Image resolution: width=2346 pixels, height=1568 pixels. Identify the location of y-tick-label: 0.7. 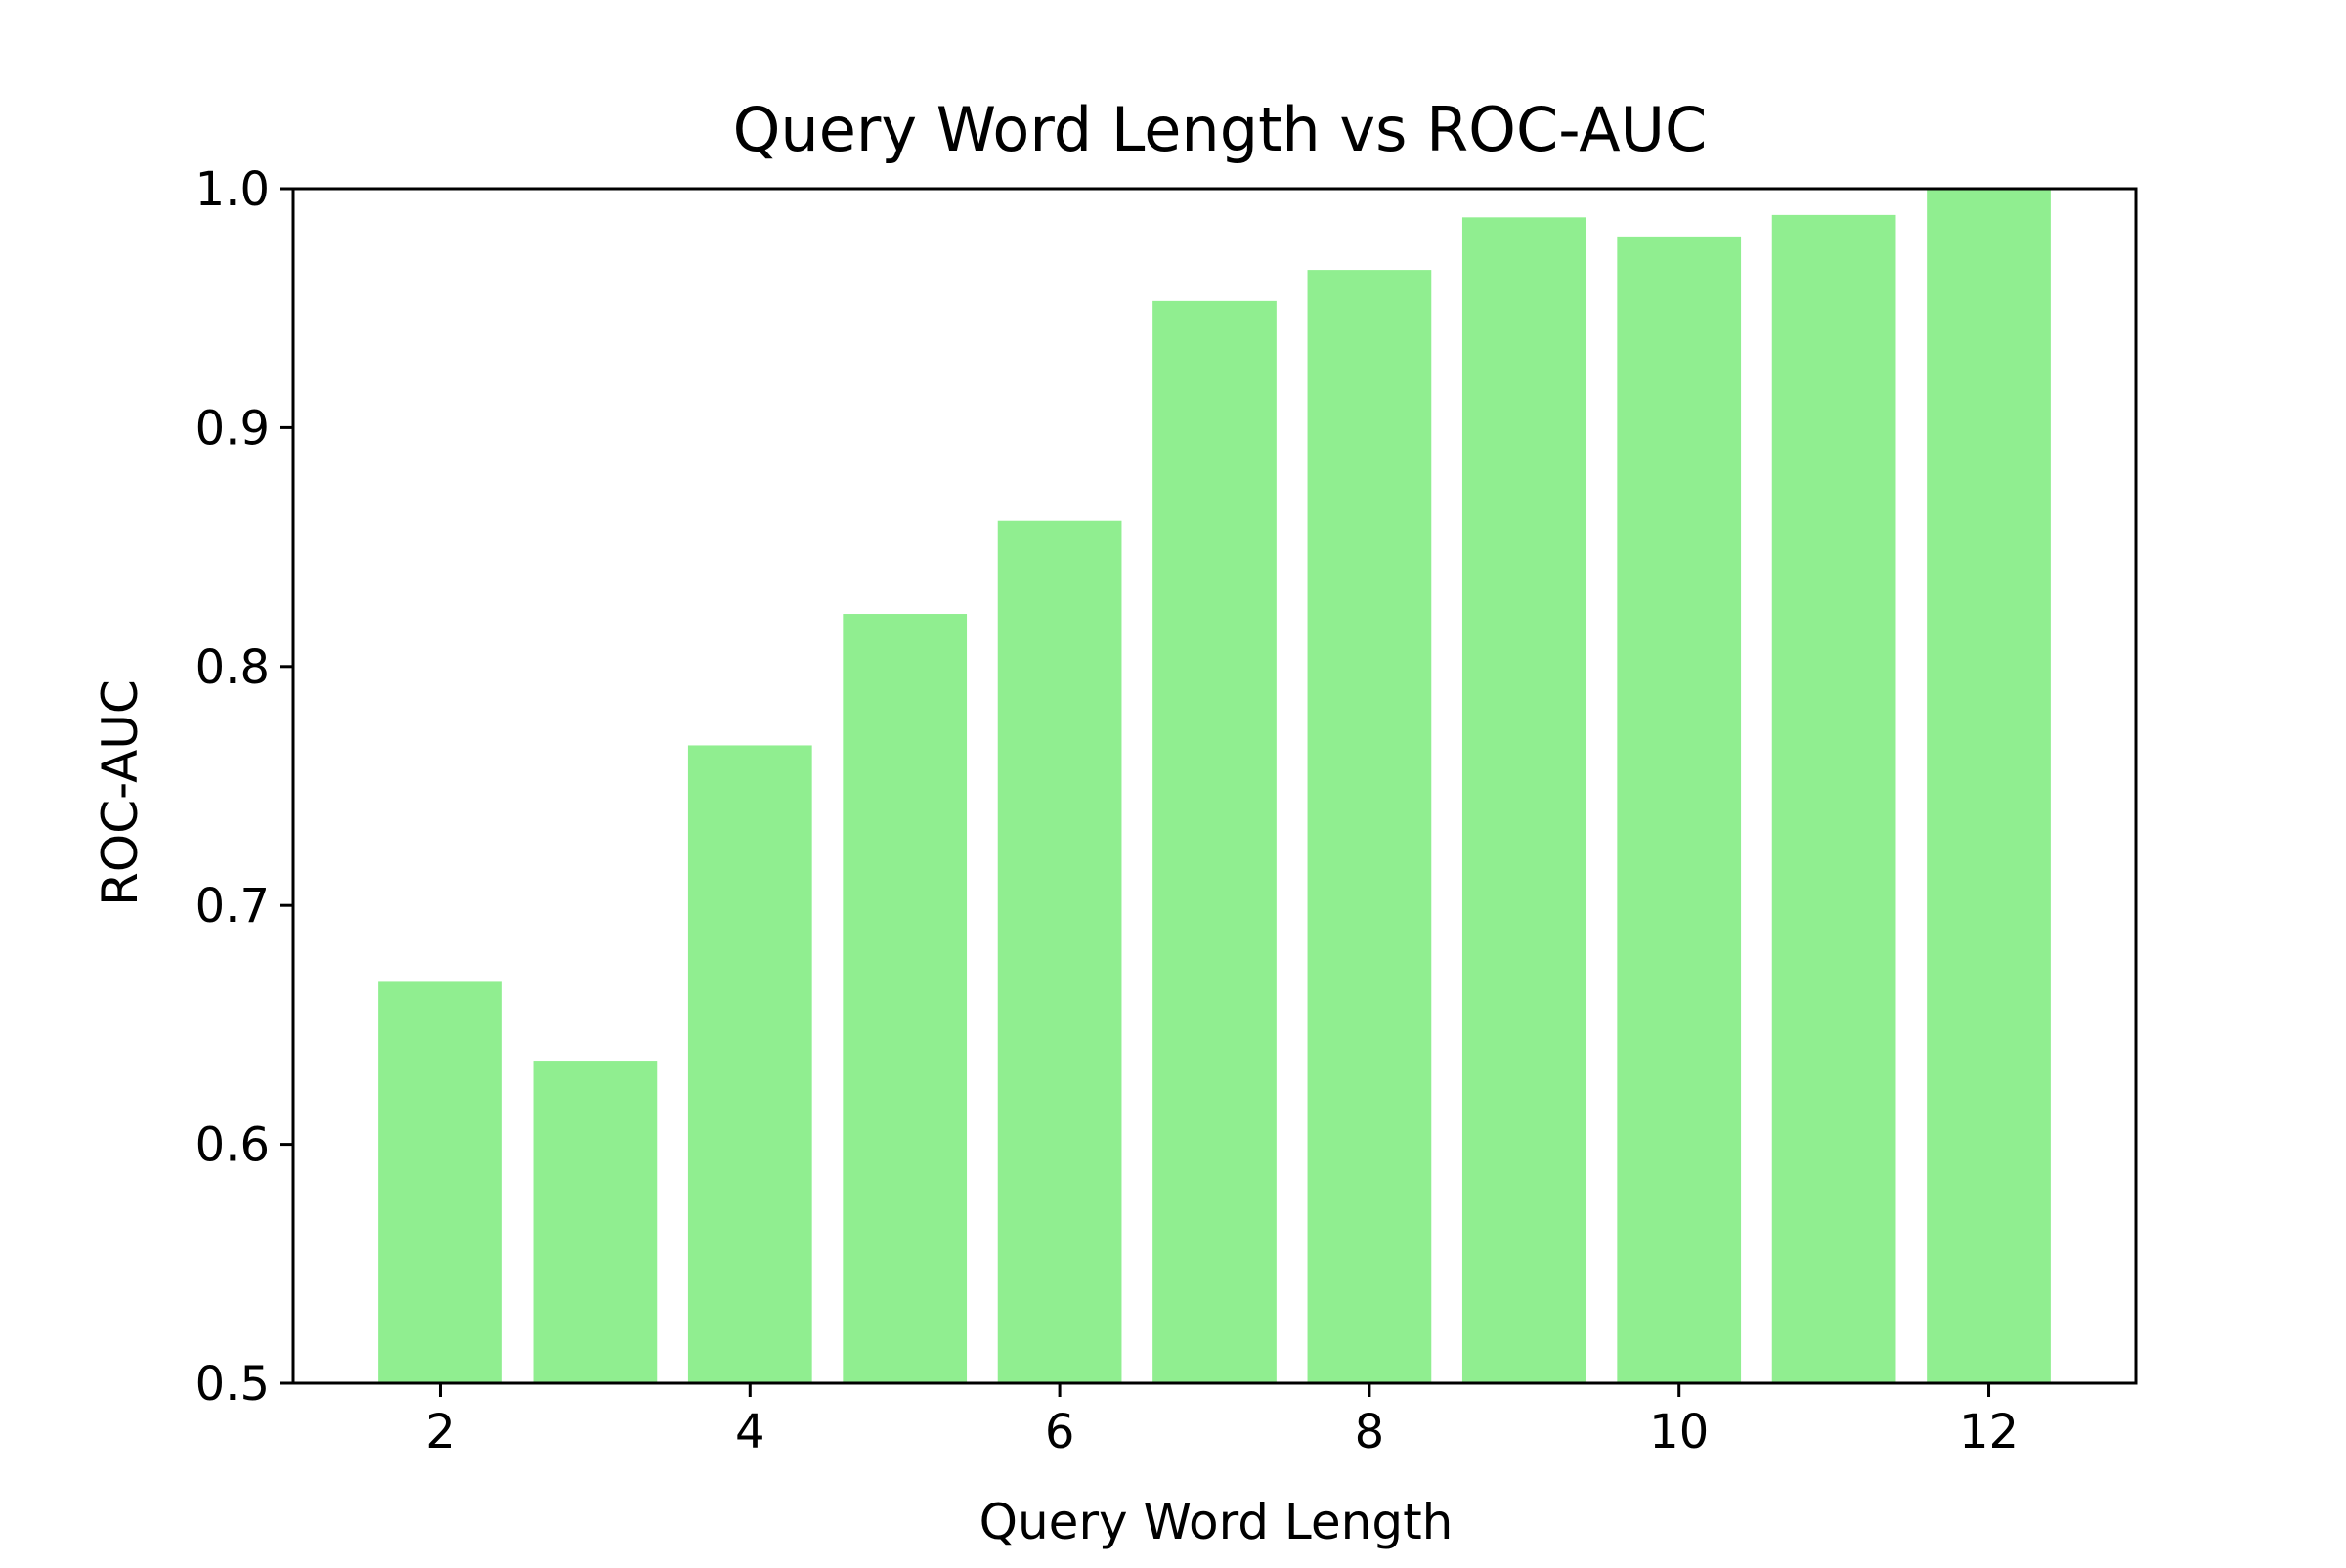
(233, 907).